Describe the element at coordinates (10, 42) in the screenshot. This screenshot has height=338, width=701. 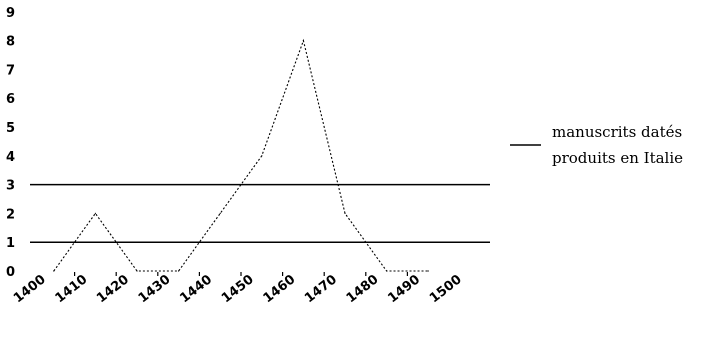
I see `y-tick-label: 8` at that location.